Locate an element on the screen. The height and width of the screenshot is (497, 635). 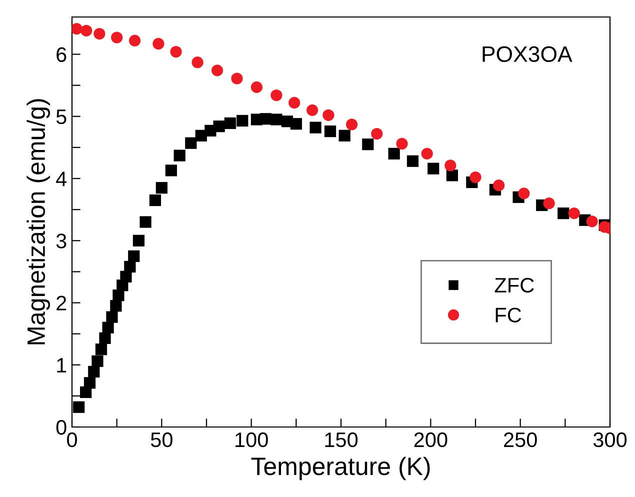
y-tick-label: 3 is located at coordinates (61, 241).